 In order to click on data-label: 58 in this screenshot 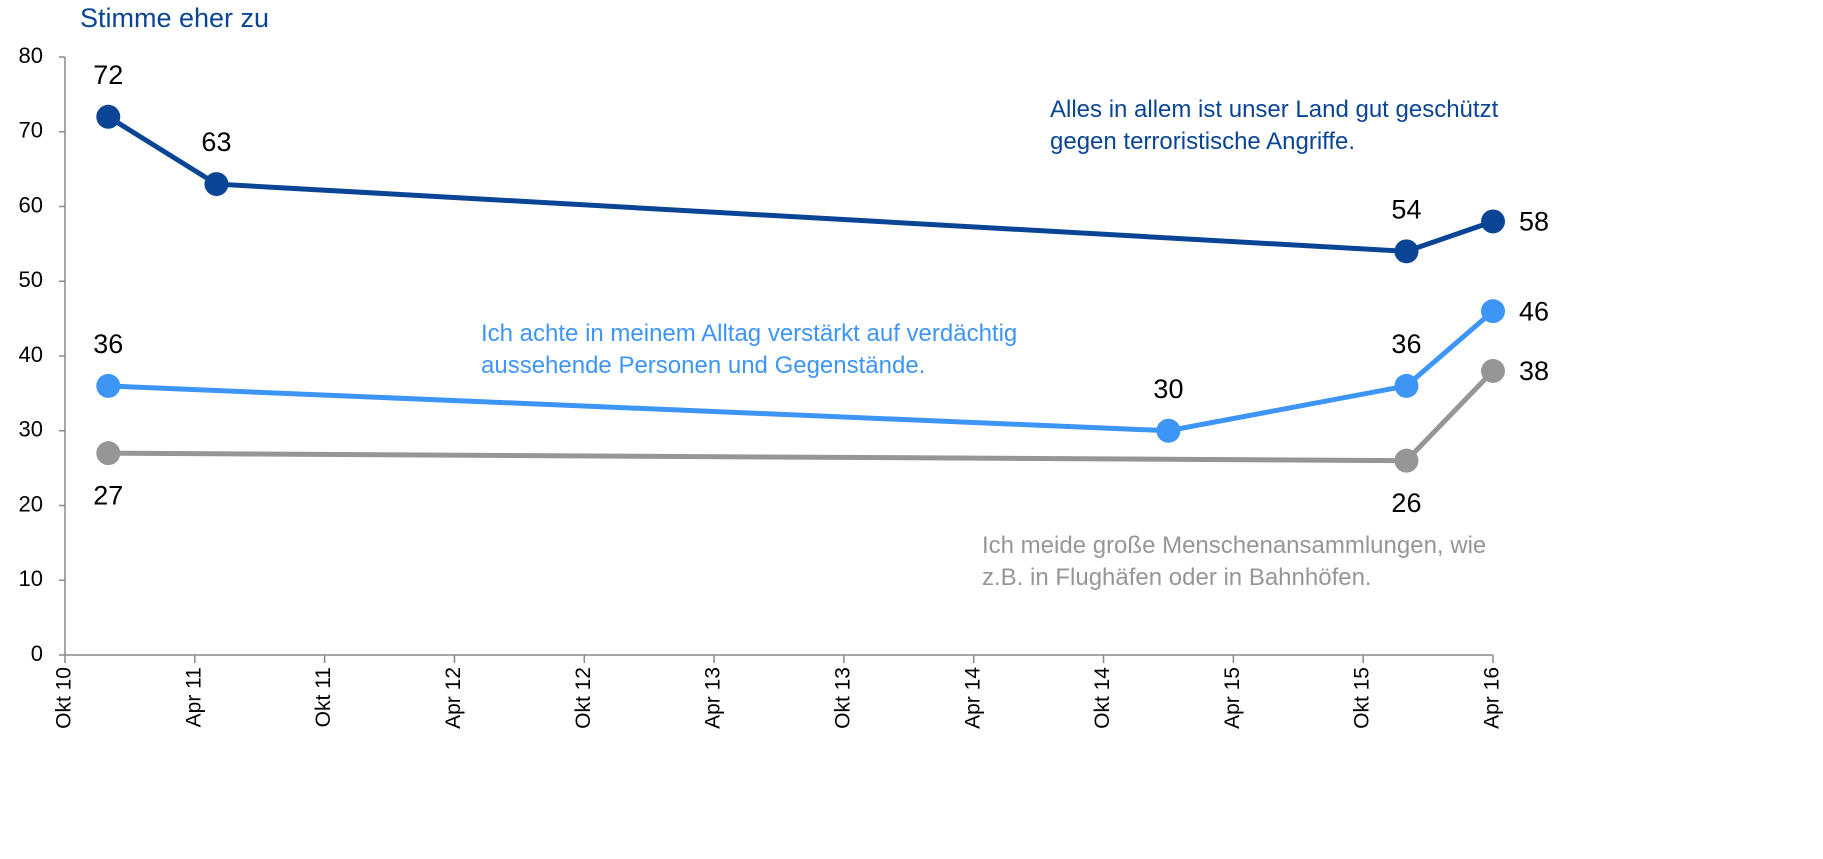, I will do `click(1534, 222)`.